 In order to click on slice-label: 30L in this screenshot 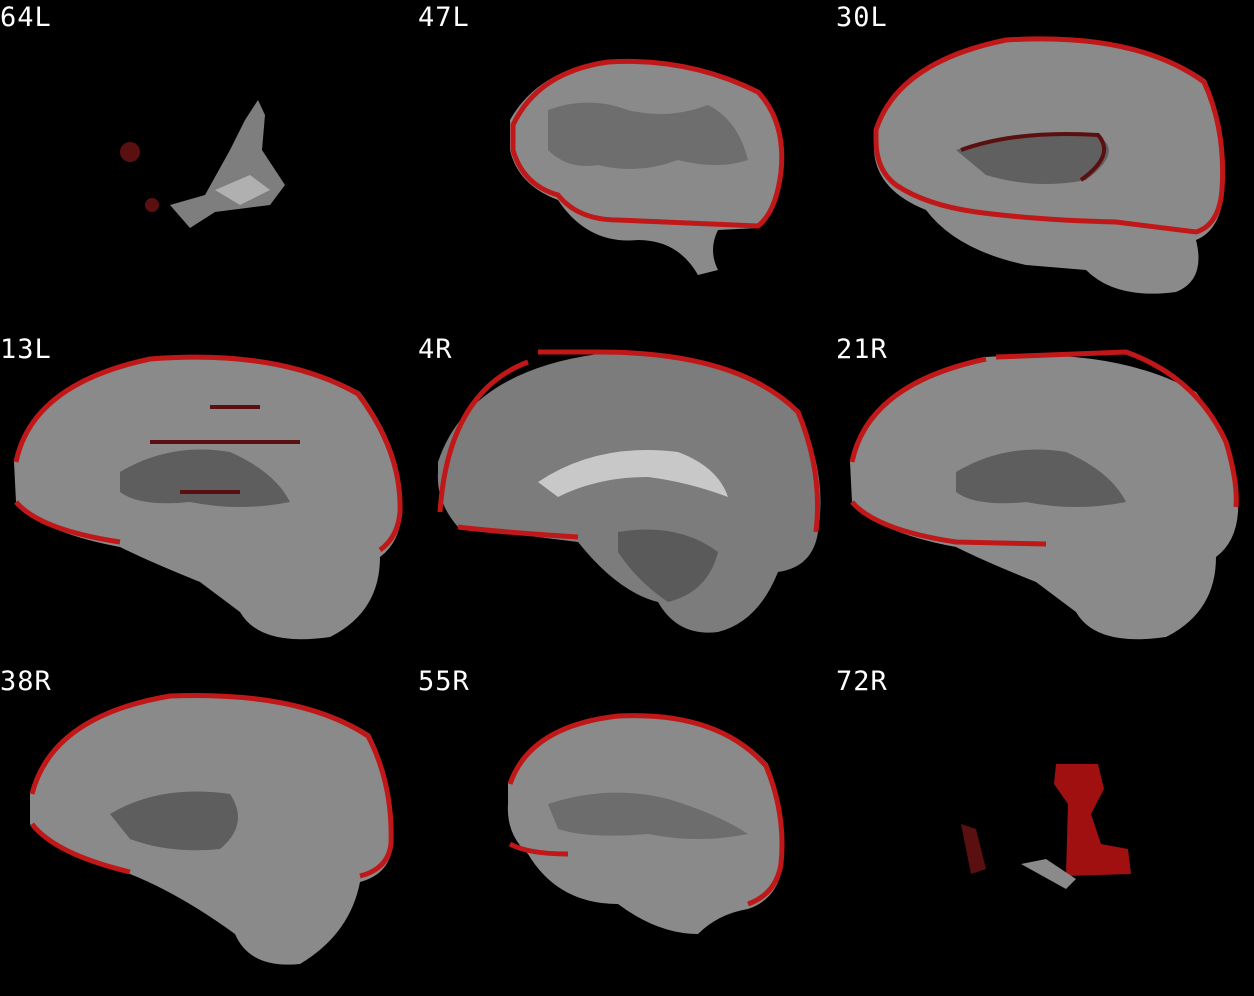, I will do `click(862, 17)`.